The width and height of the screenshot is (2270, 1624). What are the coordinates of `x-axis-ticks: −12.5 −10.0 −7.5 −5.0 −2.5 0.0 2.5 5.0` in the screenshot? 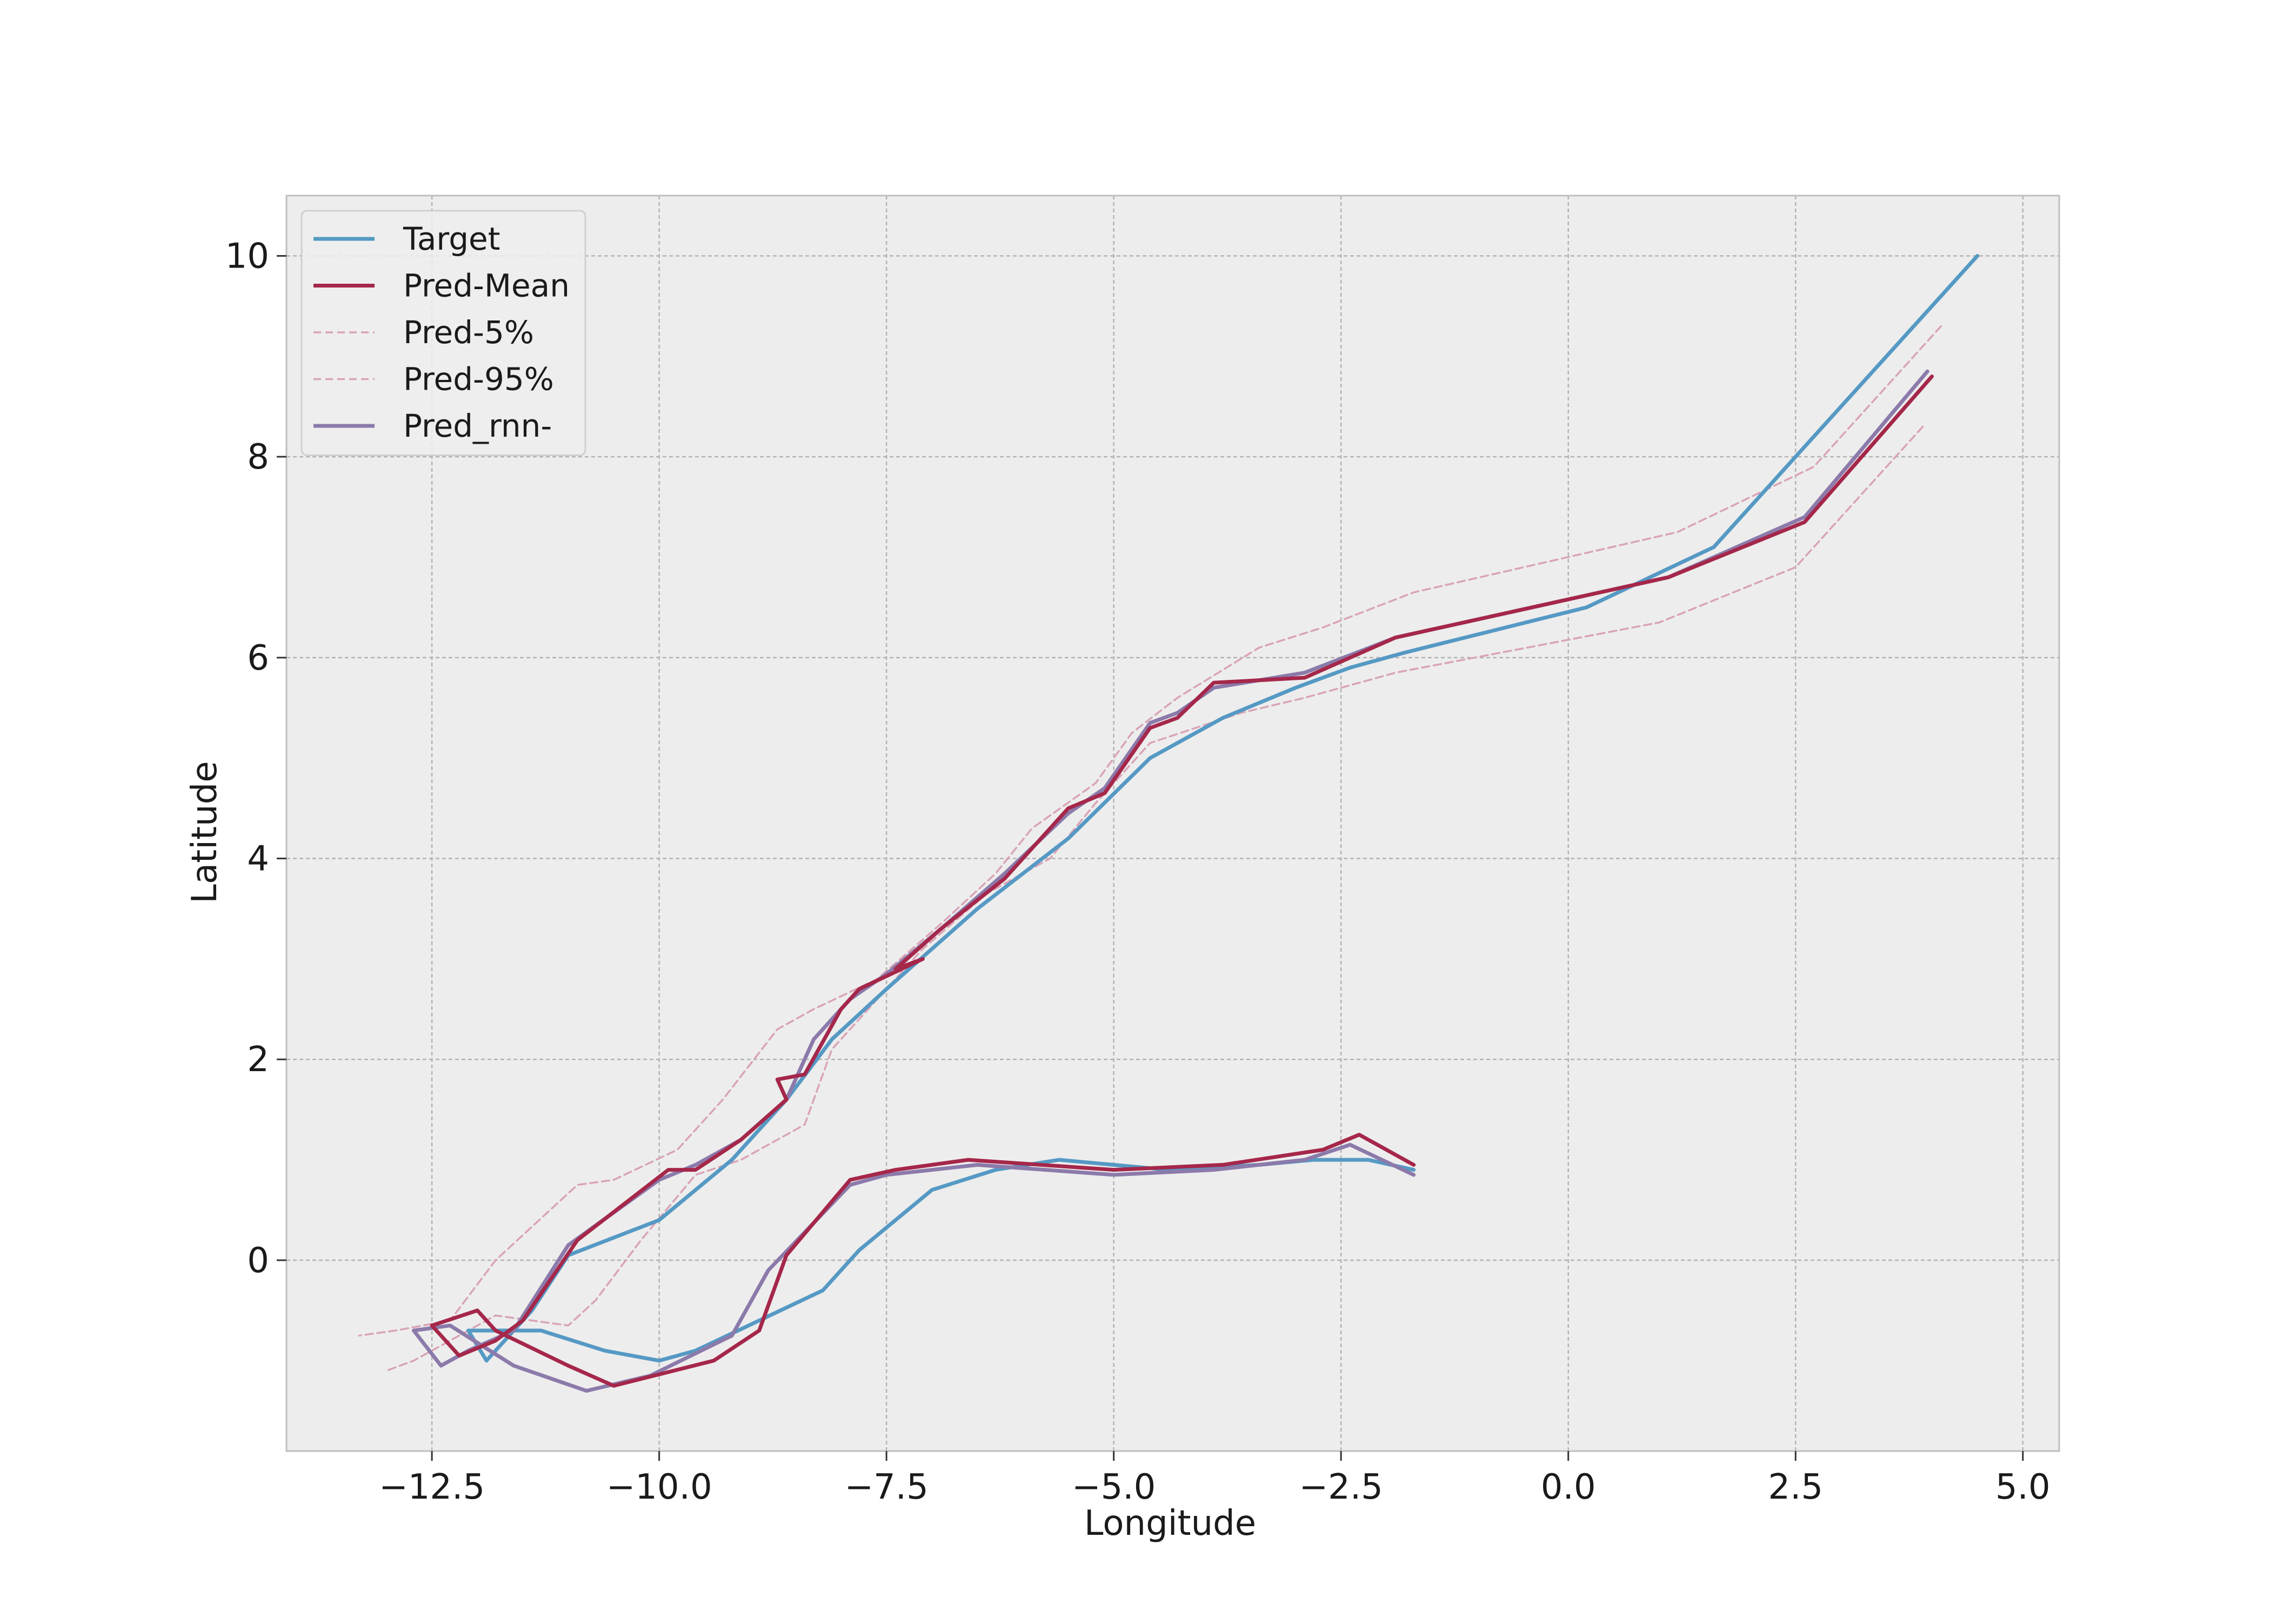 It's located at (1215, 1479).